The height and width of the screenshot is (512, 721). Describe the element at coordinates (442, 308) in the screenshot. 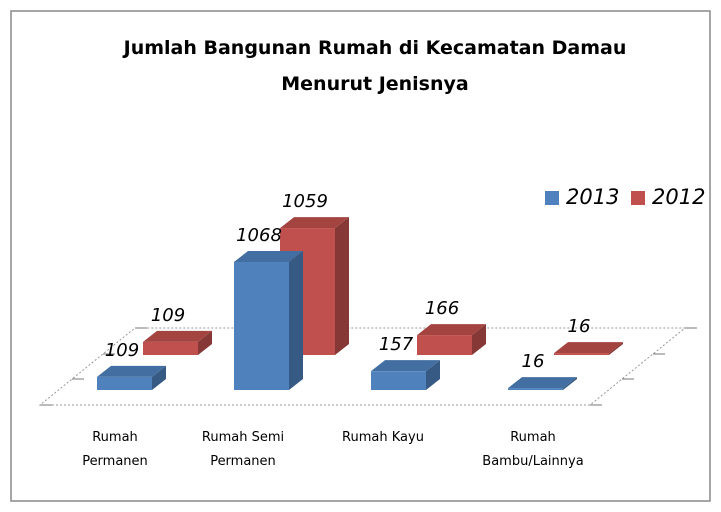

I see `value-label: 166` at that location.